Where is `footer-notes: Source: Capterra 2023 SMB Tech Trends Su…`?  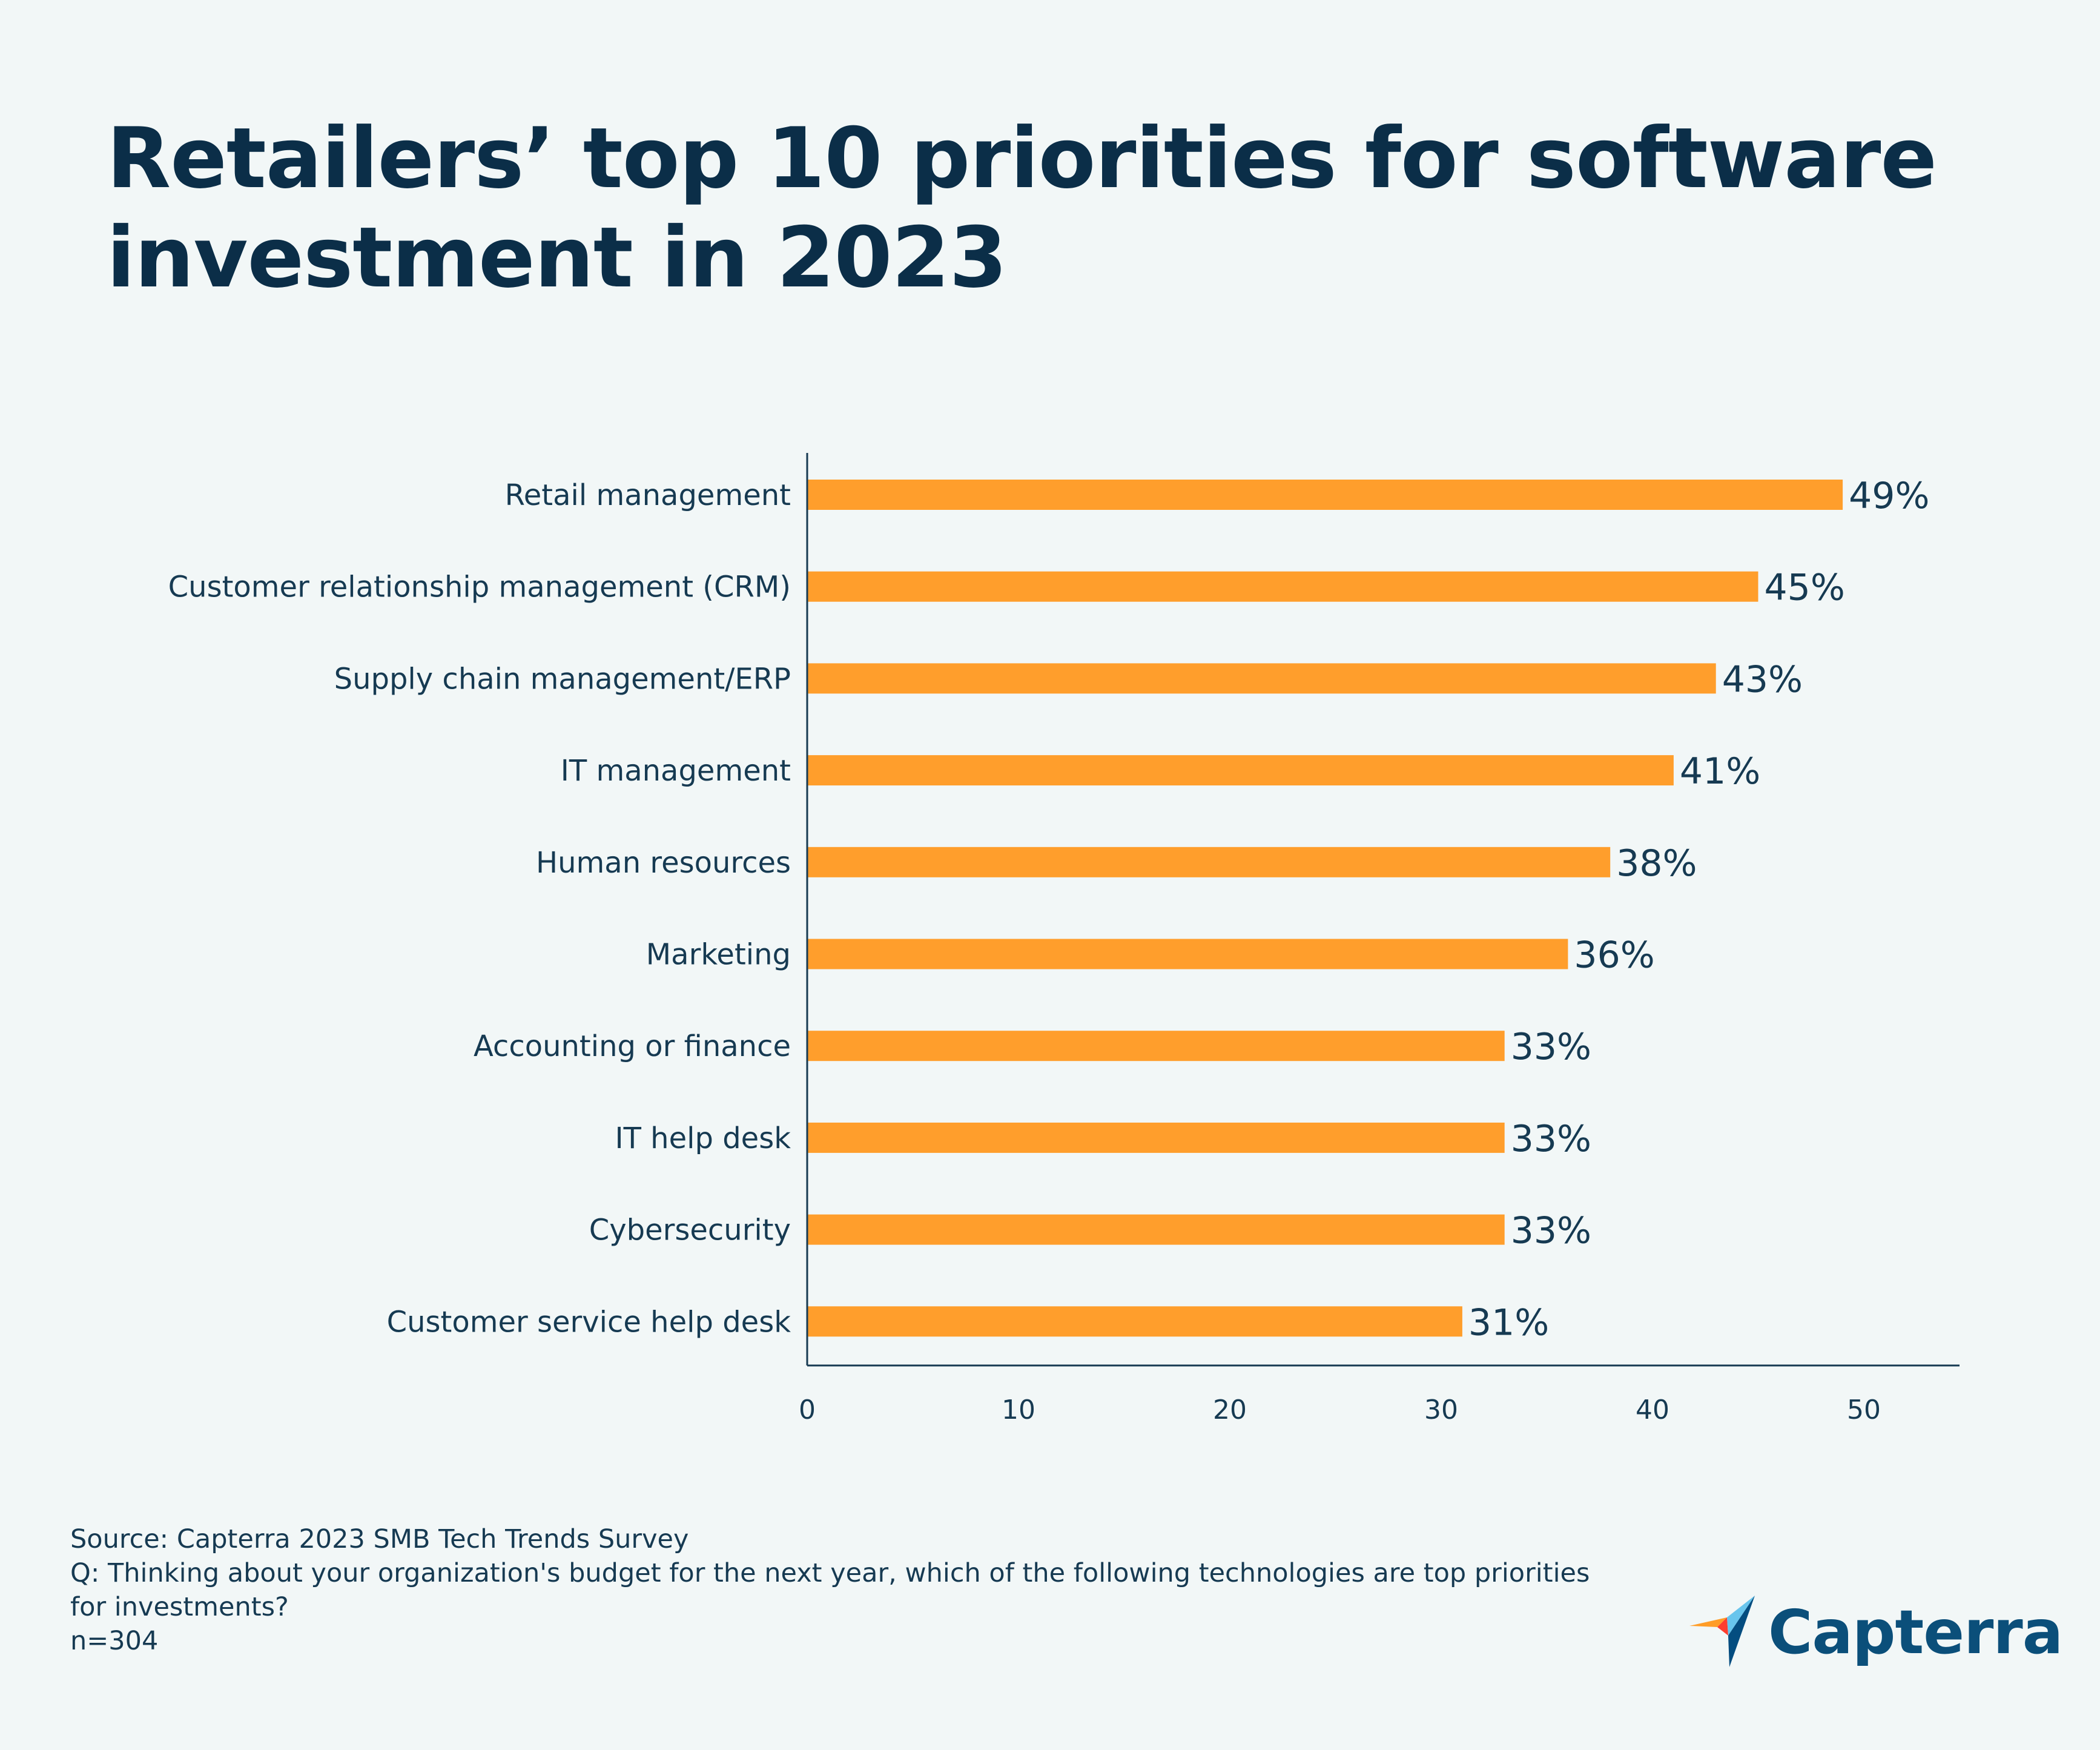 footer-notes: Source: Capterra 2023 SMB Tech Trends Su… is located at coordinates (857, 1590).